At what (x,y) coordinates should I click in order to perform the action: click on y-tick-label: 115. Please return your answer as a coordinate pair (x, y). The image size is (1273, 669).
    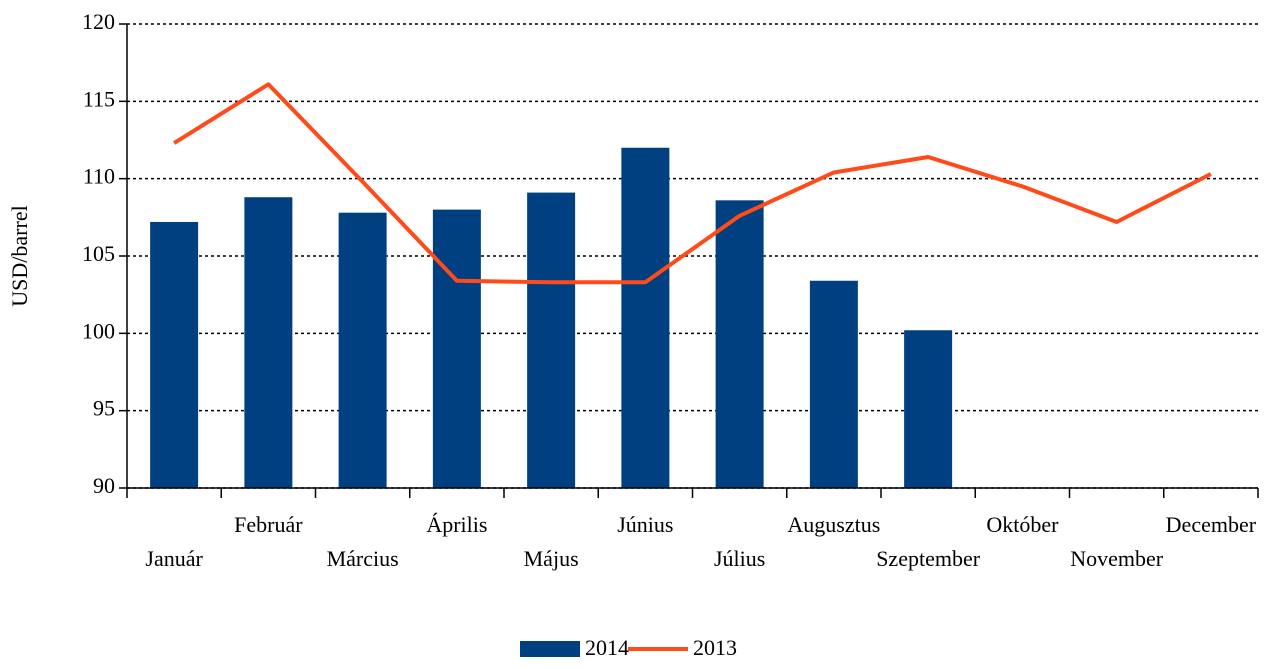
    Looking at the image, I should click on (99, 98).